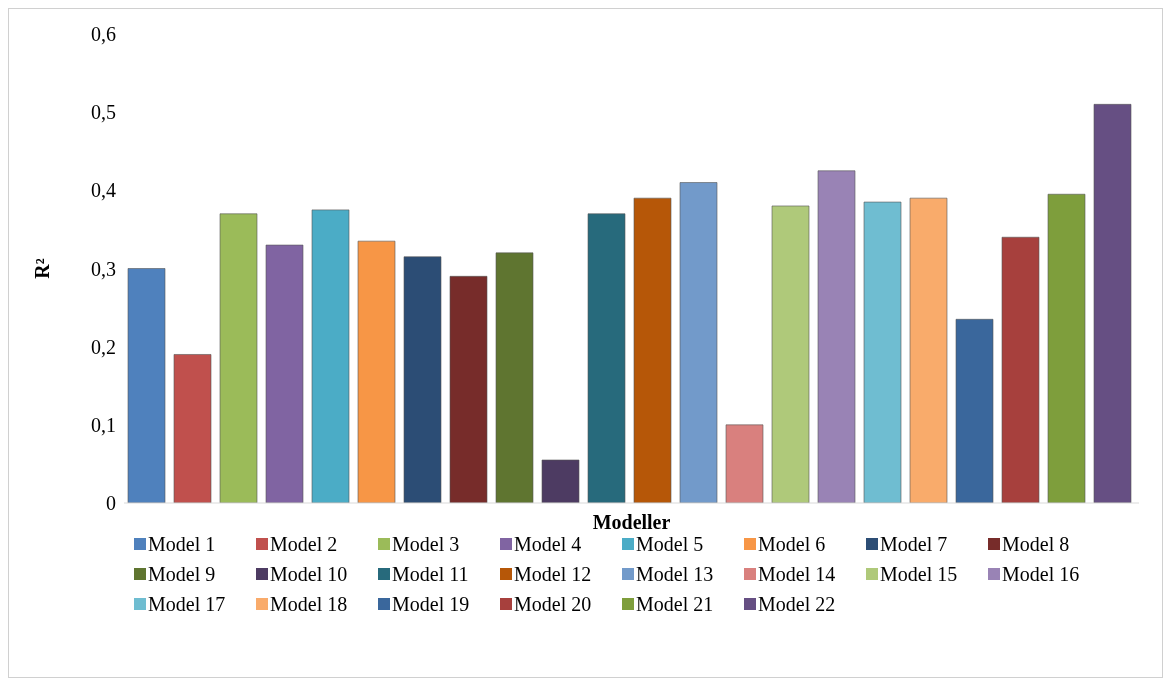  I want to click on legend-label: Model 12, so click(553, 574).